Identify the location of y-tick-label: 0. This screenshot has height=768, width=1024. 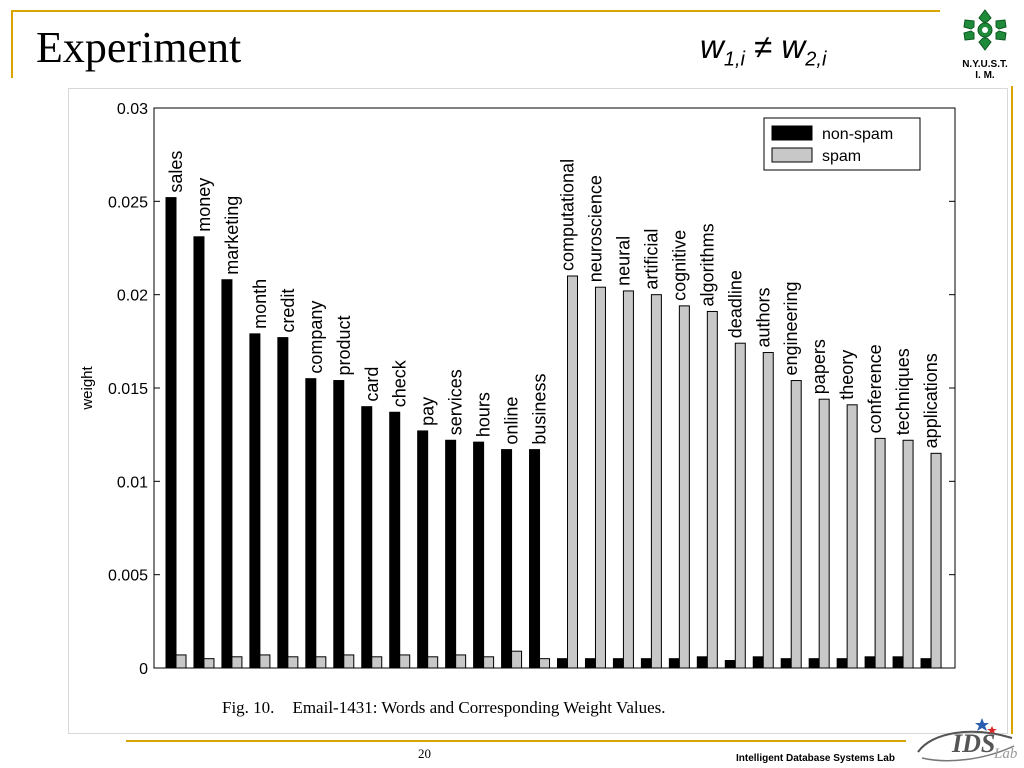
(143, 669).